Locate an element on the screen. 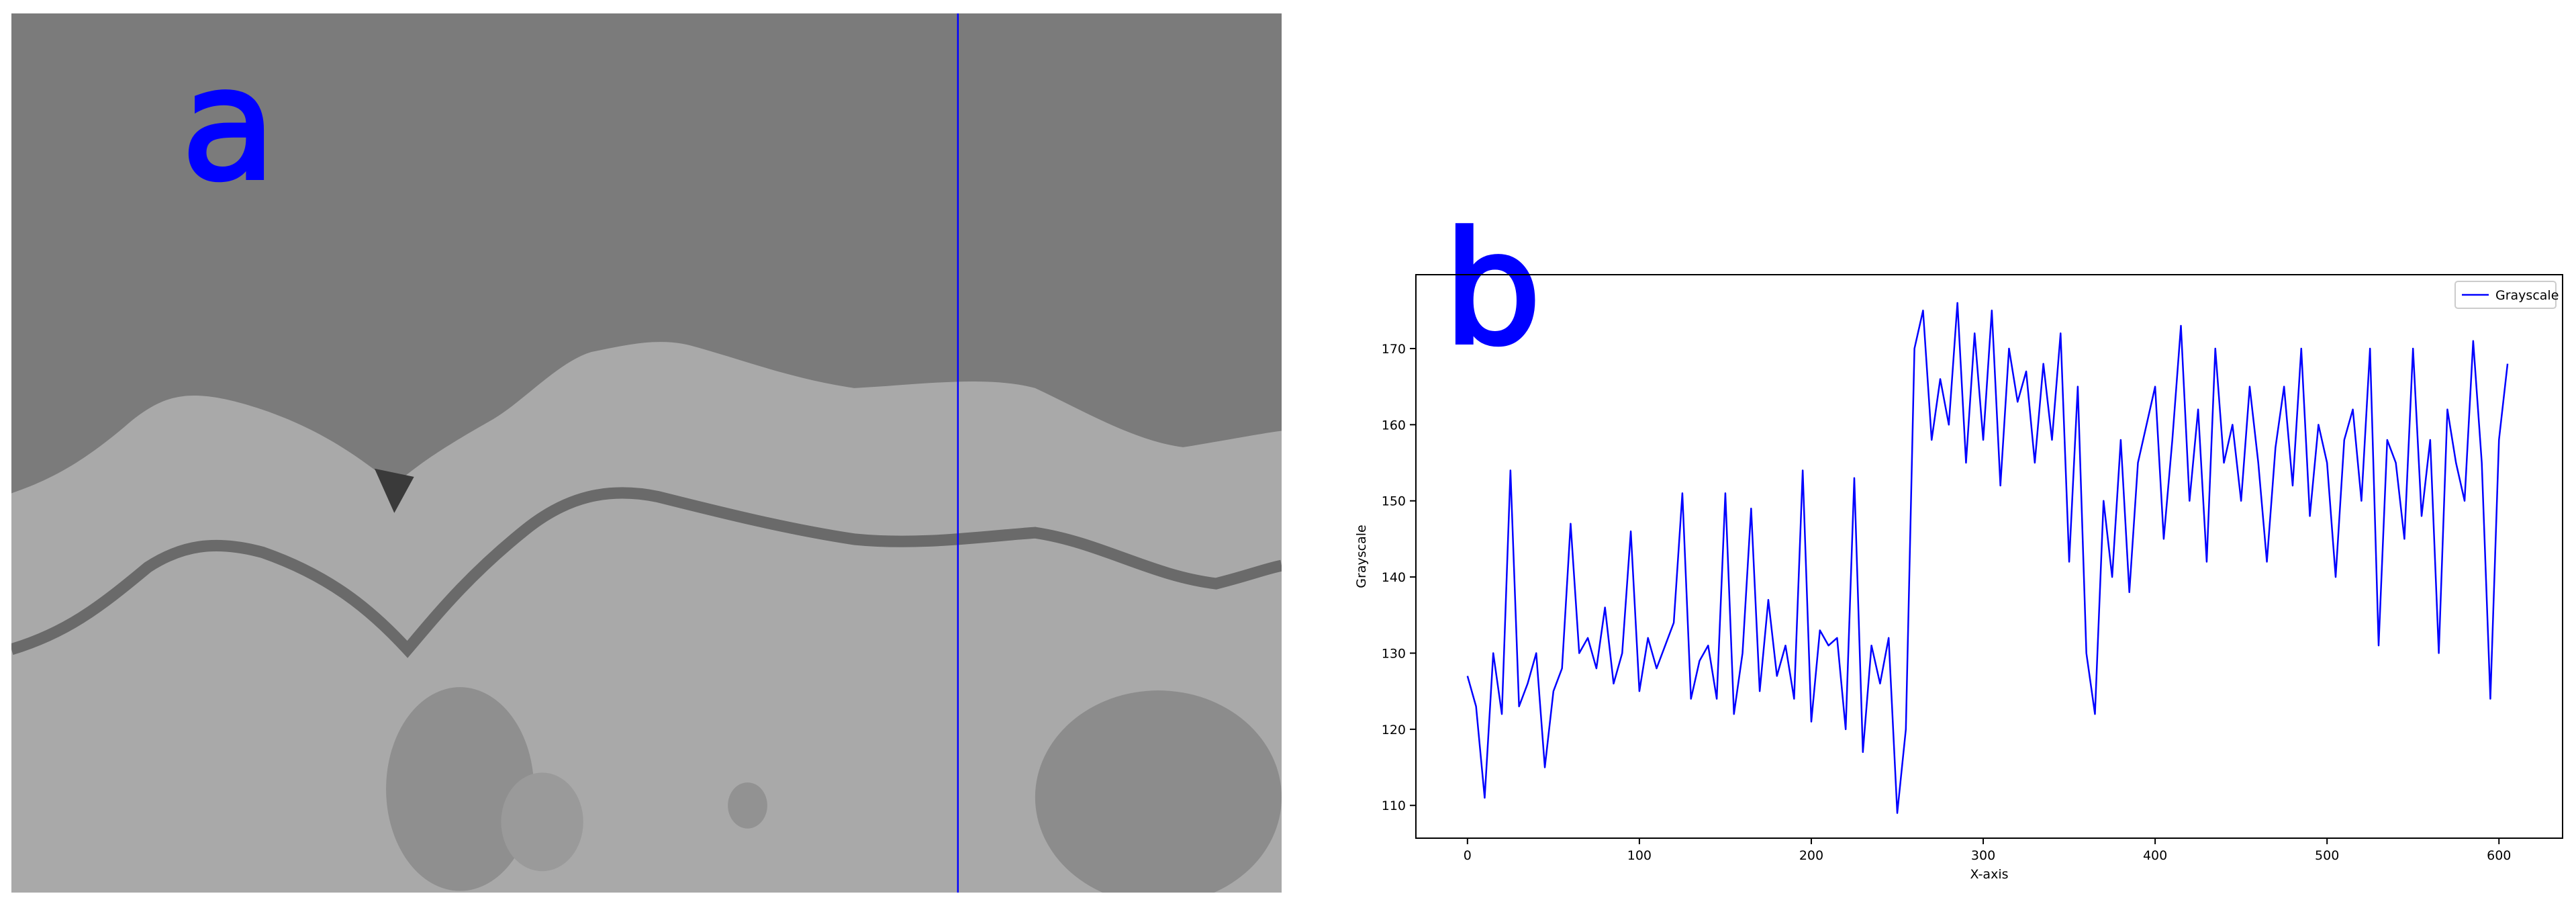 The height and width of the screenshot is (906, 2576). x-tick-label: 600 is located at coordinates (2499, 855).